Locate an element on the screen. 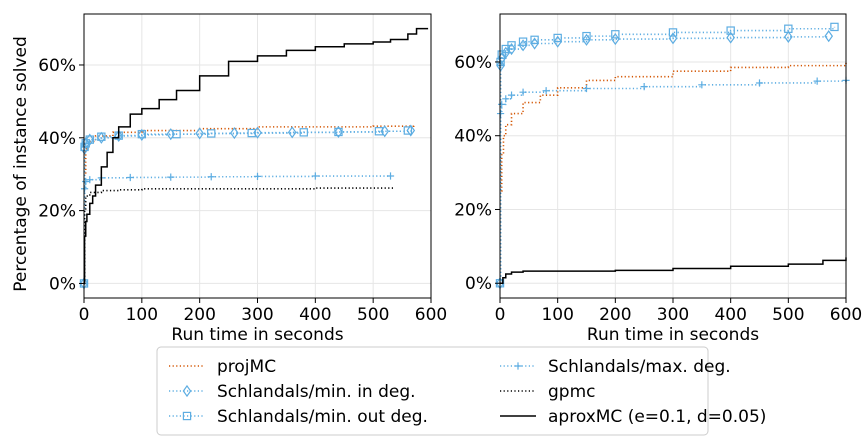  x-tick-label: 600 is located at coordinates (431, 315).